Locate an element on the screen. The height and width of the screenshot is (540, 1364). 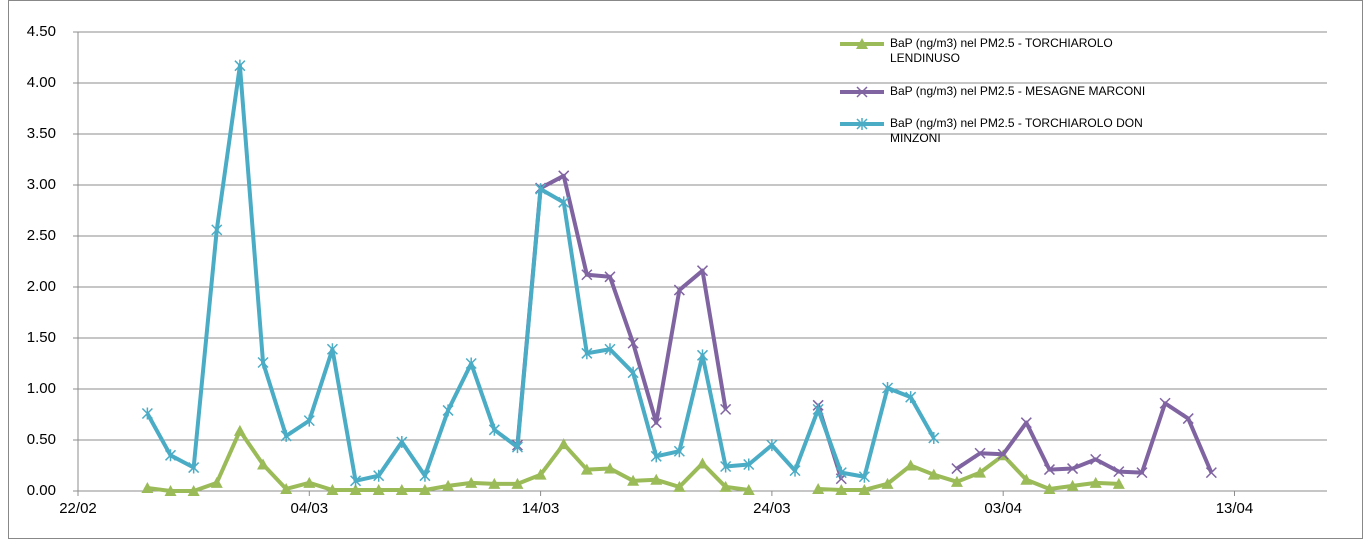
x-tick-label: 13/04 is located at coordinates (1235, 508).